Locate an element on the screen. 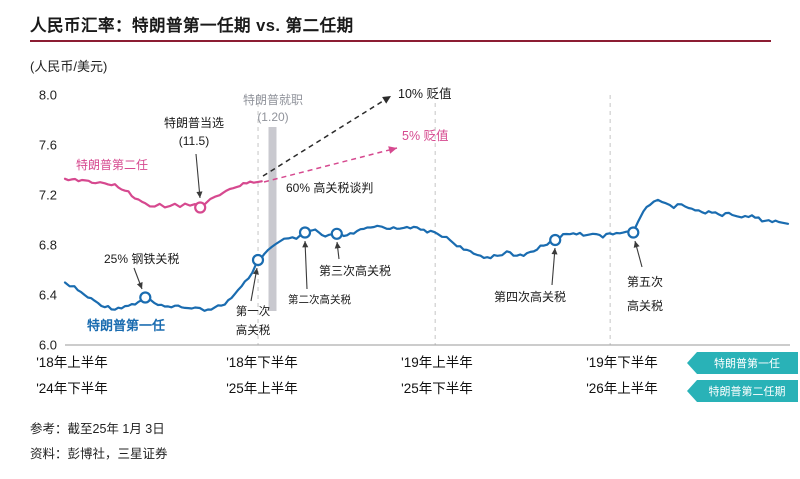  annotation-inauguration-line1: 特朗普就职 is located at coordinates (272, 100).